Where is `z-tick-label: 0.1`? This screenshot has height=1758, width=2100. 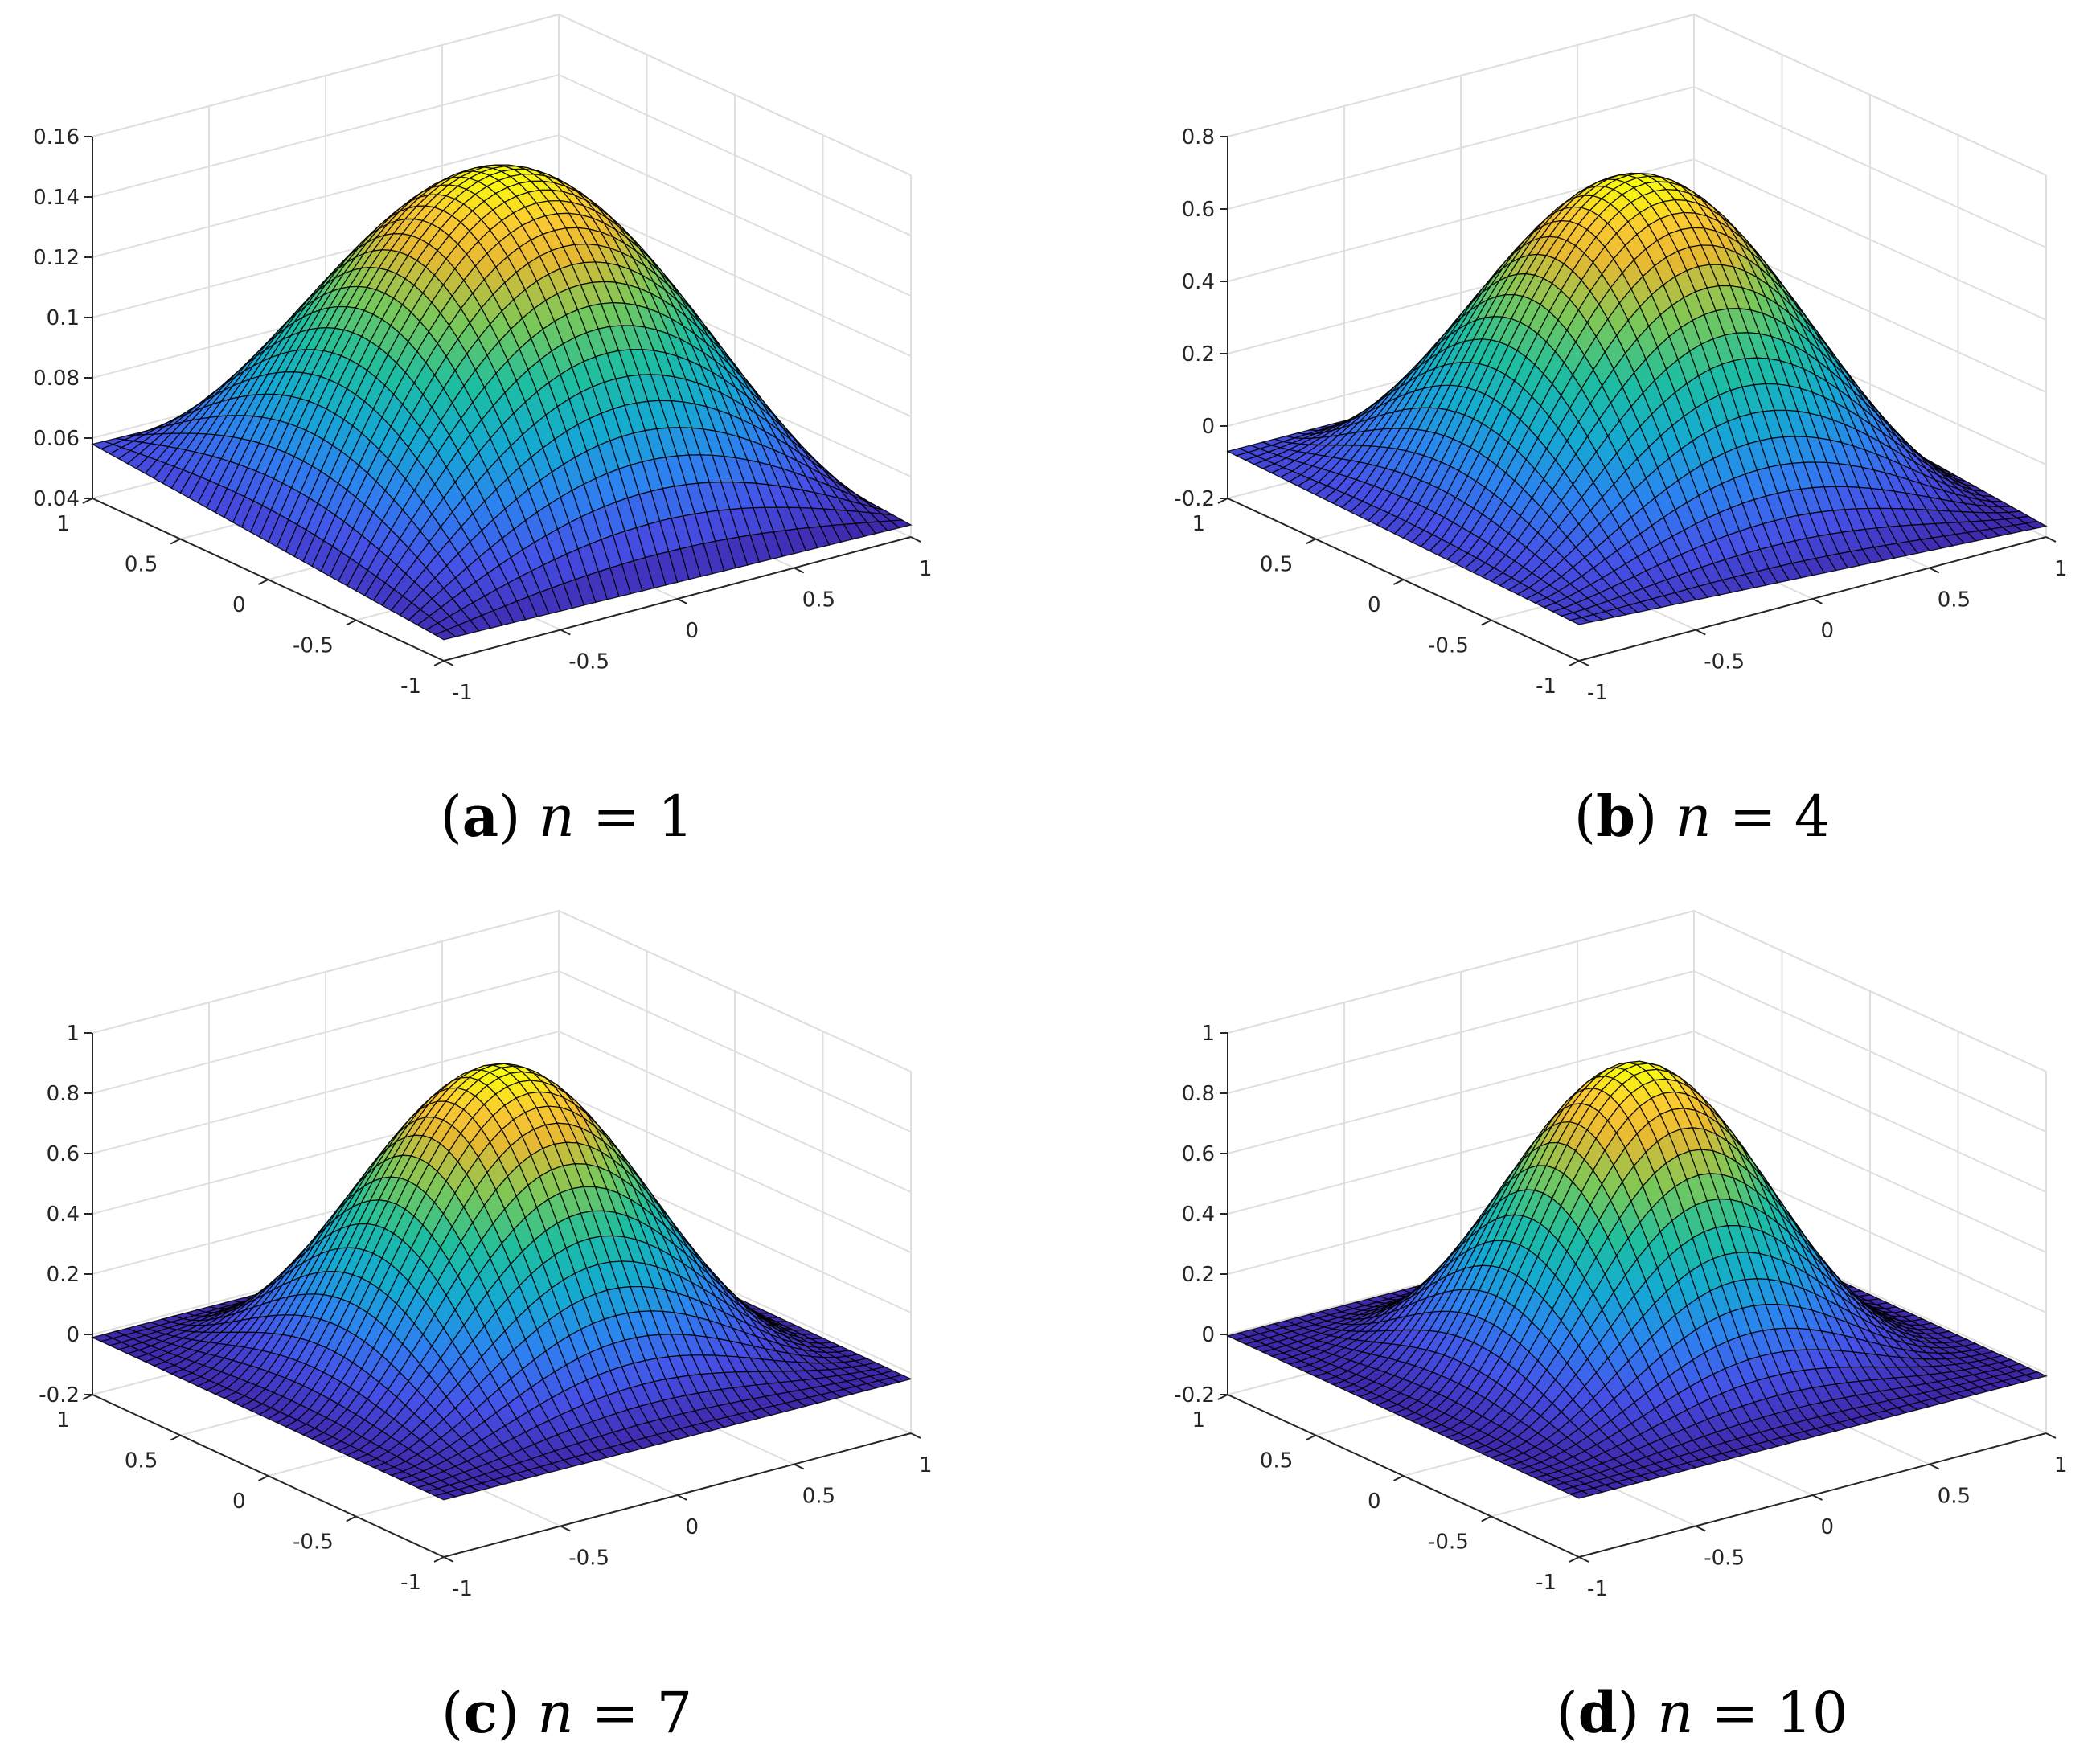 z-tick-label: 0.1 is located at coordinates (64, 318).